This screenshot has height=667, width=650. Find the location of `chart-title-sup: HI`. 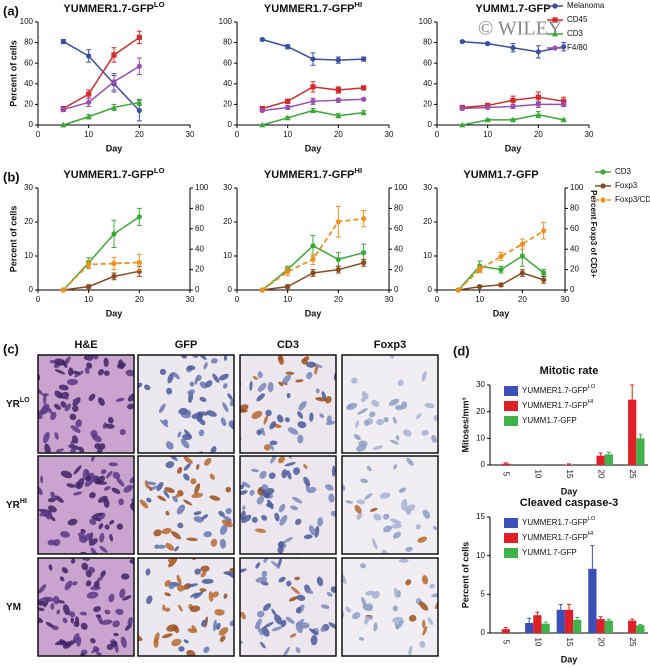

chart-title-sup: HI is located at coordinates (358, 170).